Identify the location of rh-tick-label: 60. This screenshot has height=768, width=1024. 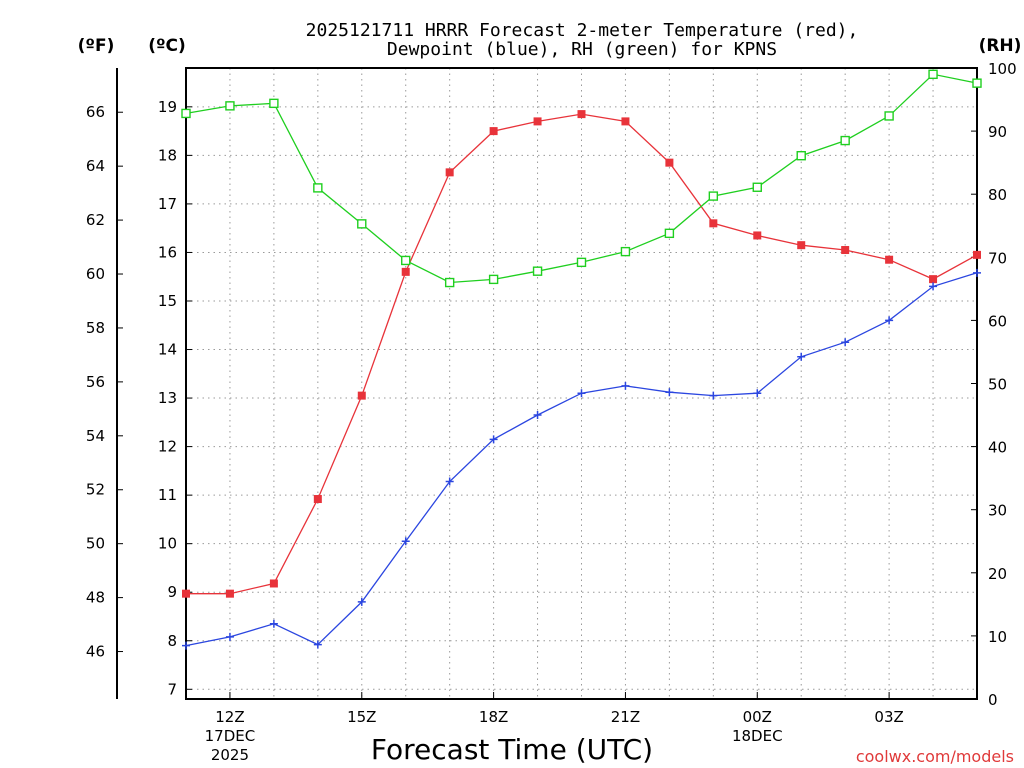
(997, 321).